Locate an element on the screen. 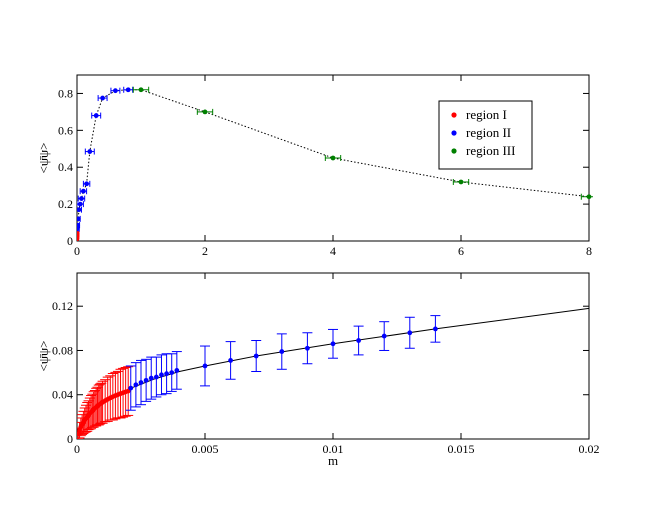 The width and height of the screenshot is (667, 516). x-tick-label: 6 is located at coordinates (461, 251).